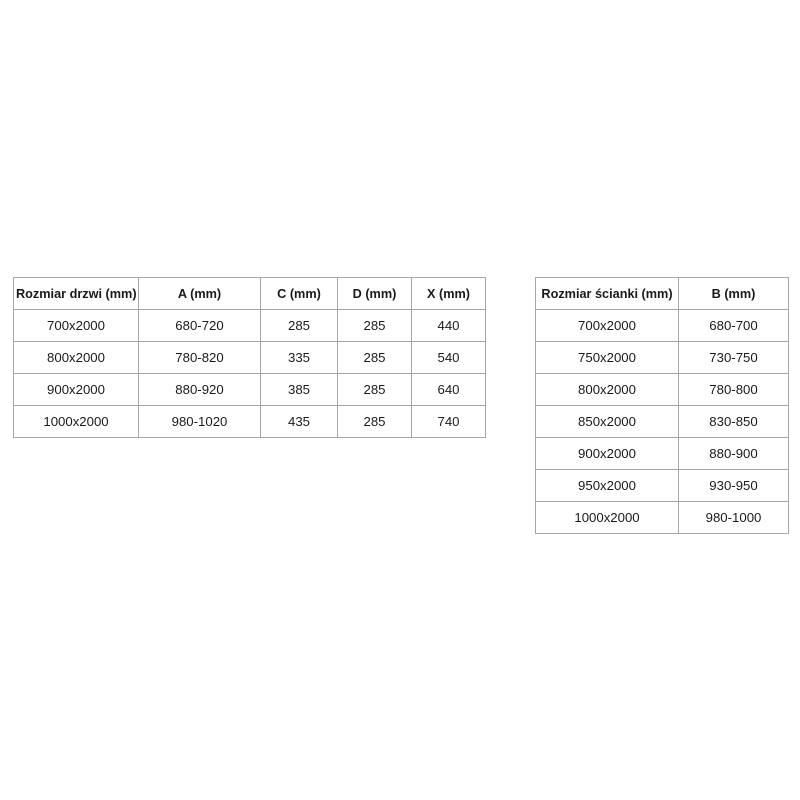  Describe the element at coordinates (299, 325) in the screenshot. I see `cell-c: 285` at that location.